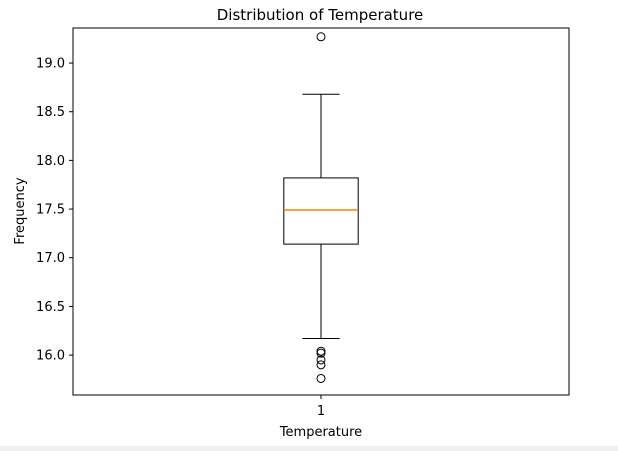  Describe the element at coordinates (50, 161) in the screenshot. I see `y-tick-label: 18.0` at that location.